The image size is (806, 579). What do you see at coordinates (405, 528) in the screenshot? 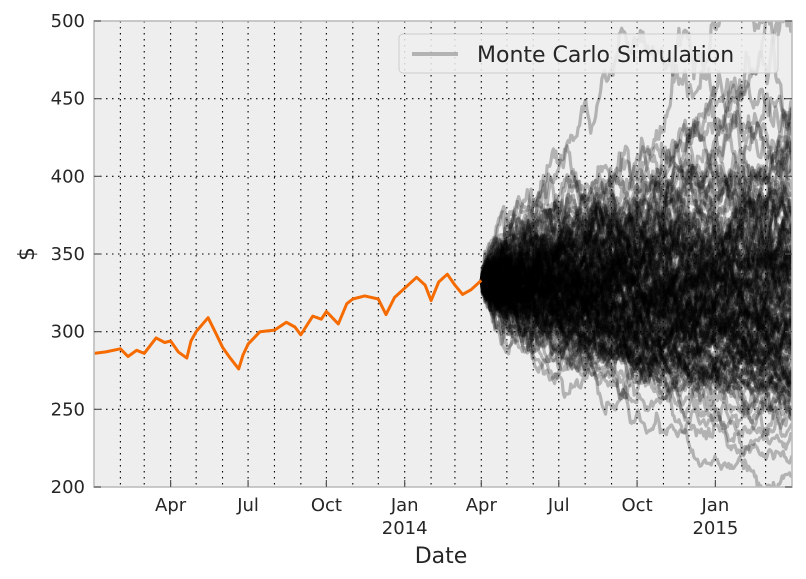
I see `x-tick-sublabel: 2014` at bounding box center [405, 528].